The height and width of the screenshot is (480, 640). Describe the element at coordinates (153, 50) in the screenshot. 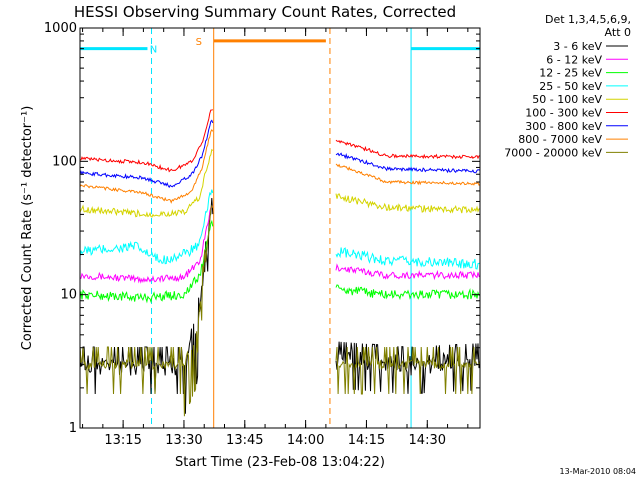

I see `status-label-N: N` at that location.